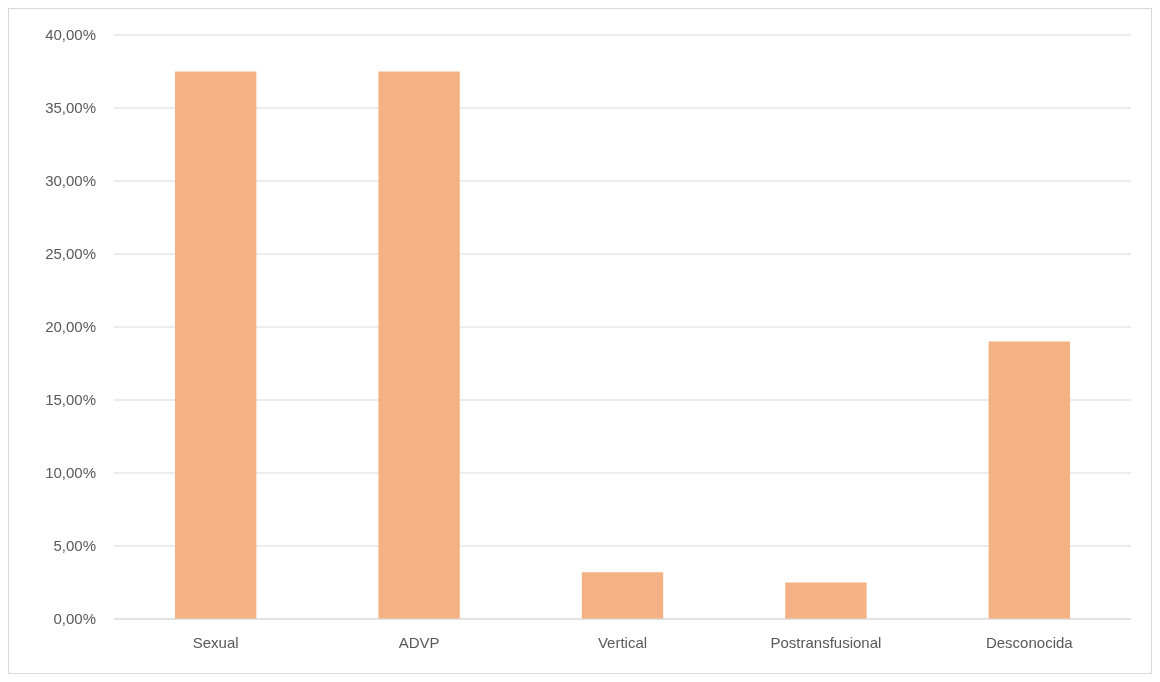  Describe the element at coordinates (622, 642) in the screenshot. I see `x-tick-label: Vertical` at that location.